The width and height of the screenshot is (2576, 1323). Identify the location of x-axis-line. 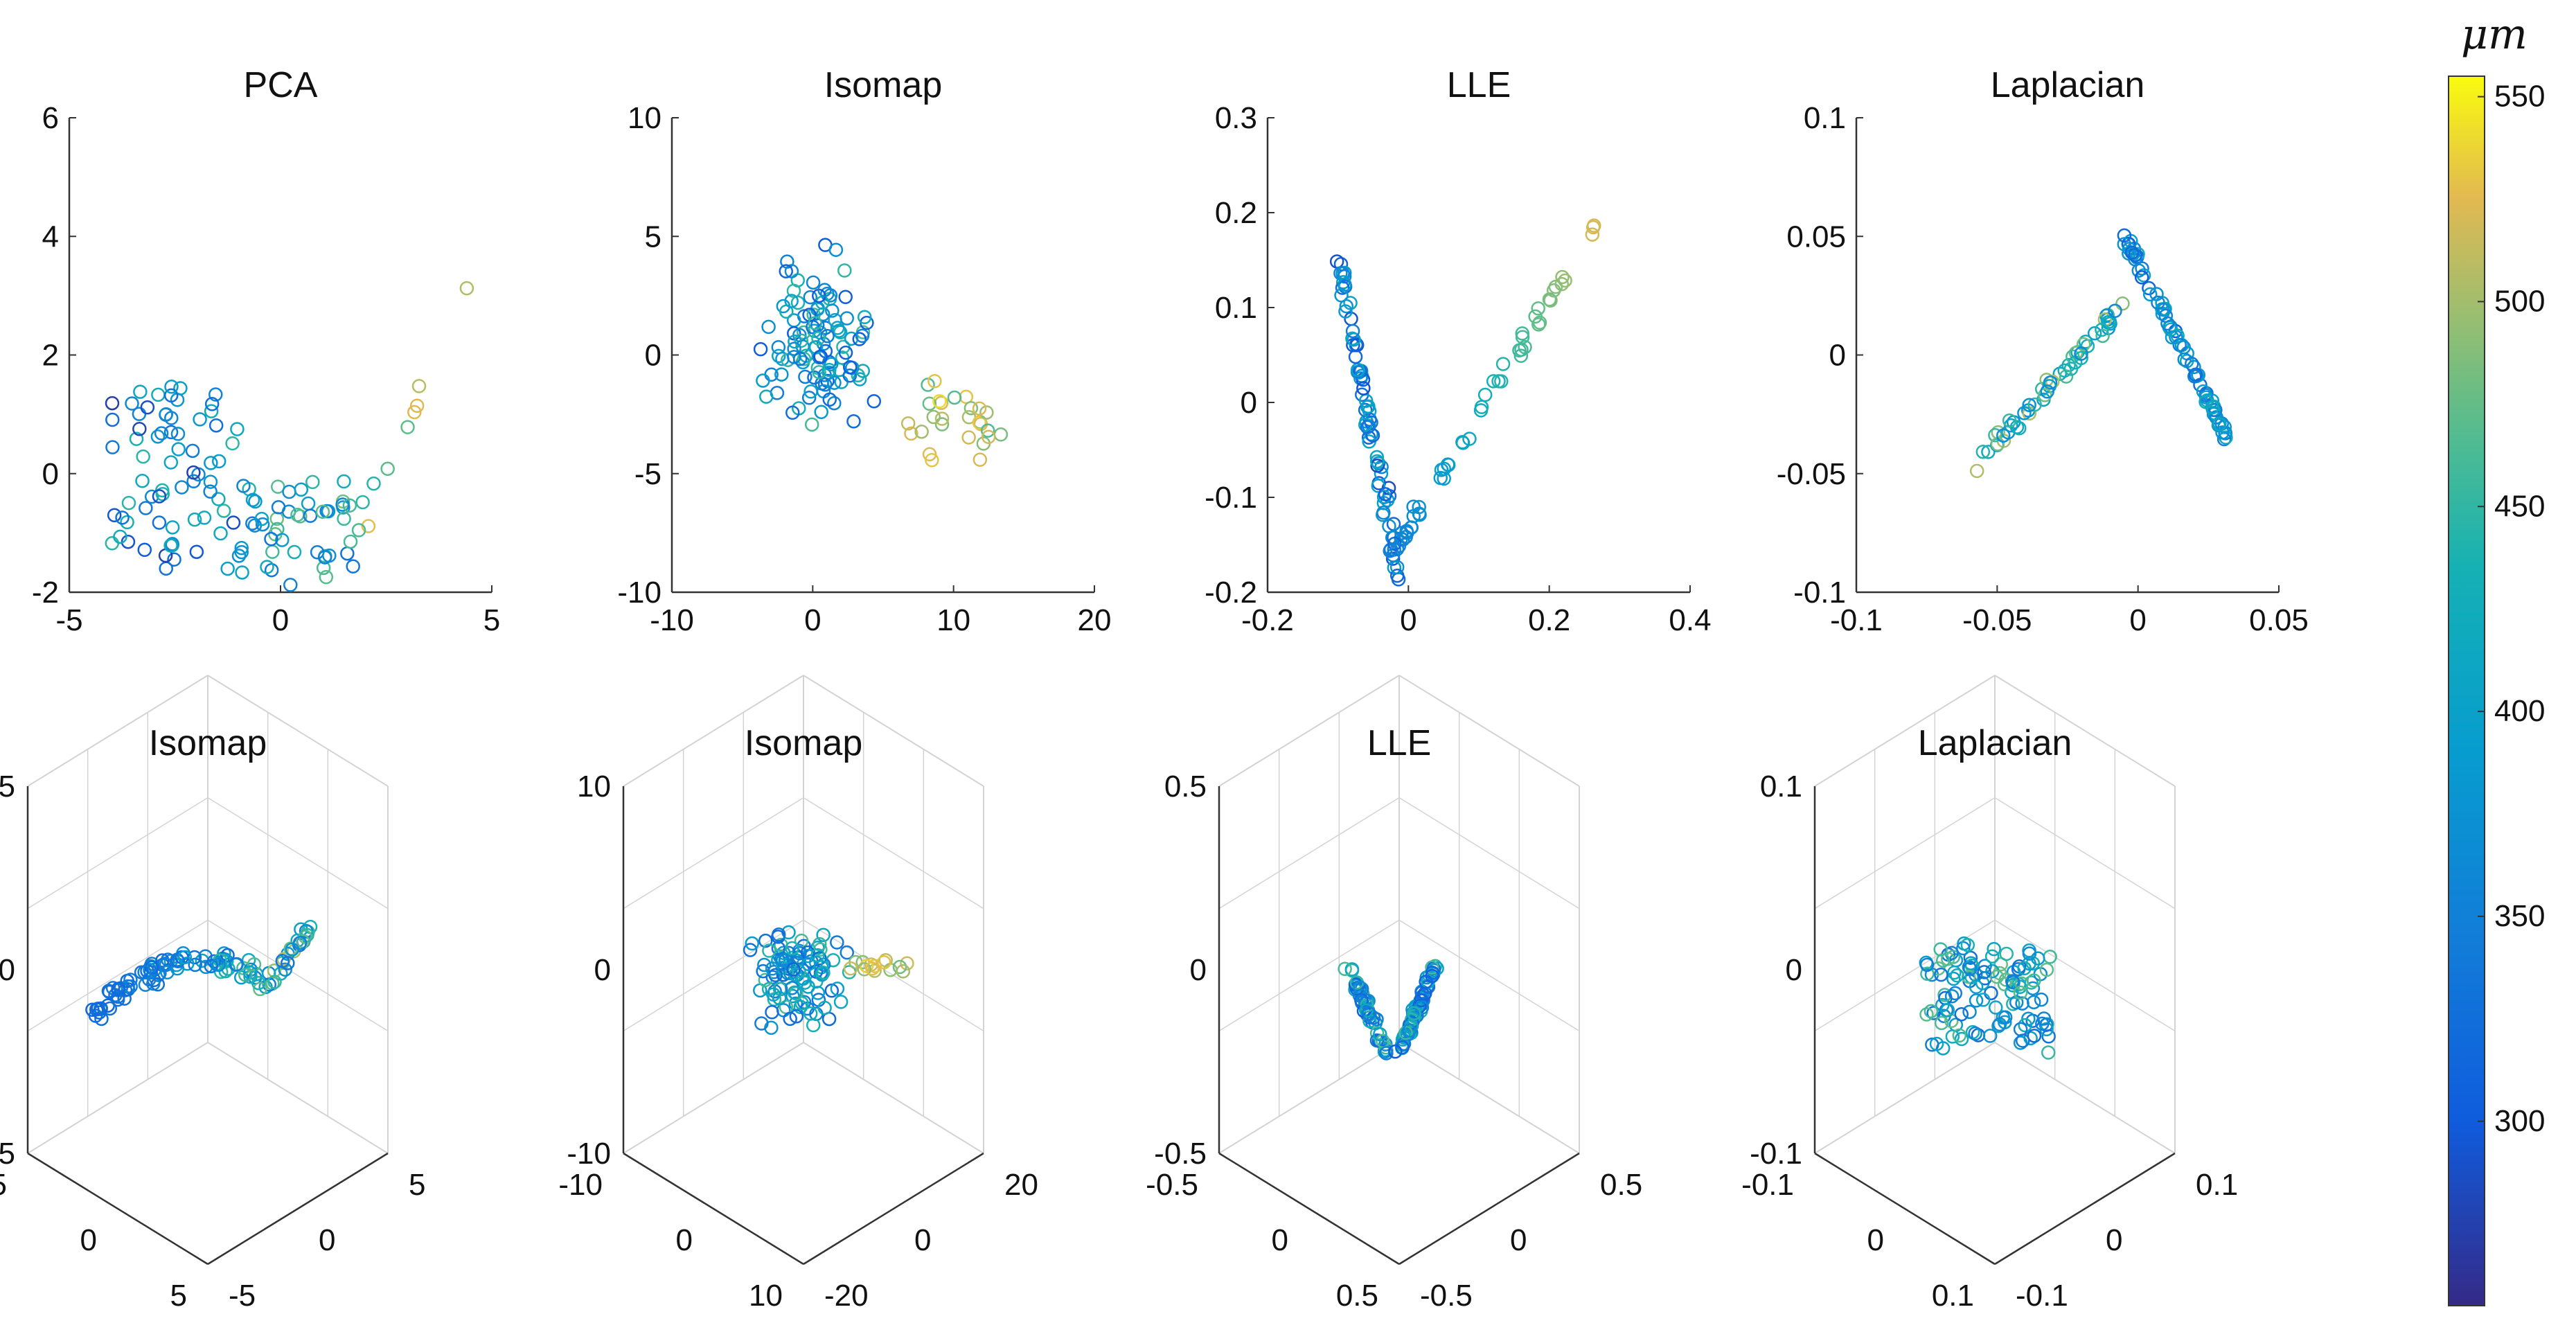
(1905, 1209).